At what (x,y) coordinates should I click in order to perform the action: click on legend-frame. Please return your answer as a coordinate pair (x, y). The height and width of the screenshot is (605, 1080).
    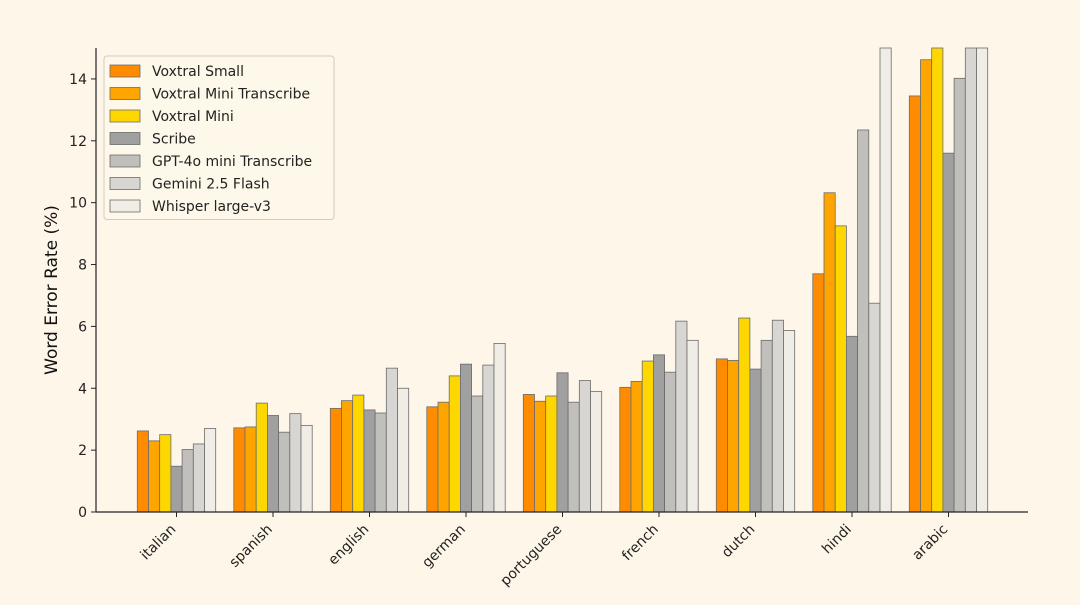
    Looking at the image, I should click on (219, 137).